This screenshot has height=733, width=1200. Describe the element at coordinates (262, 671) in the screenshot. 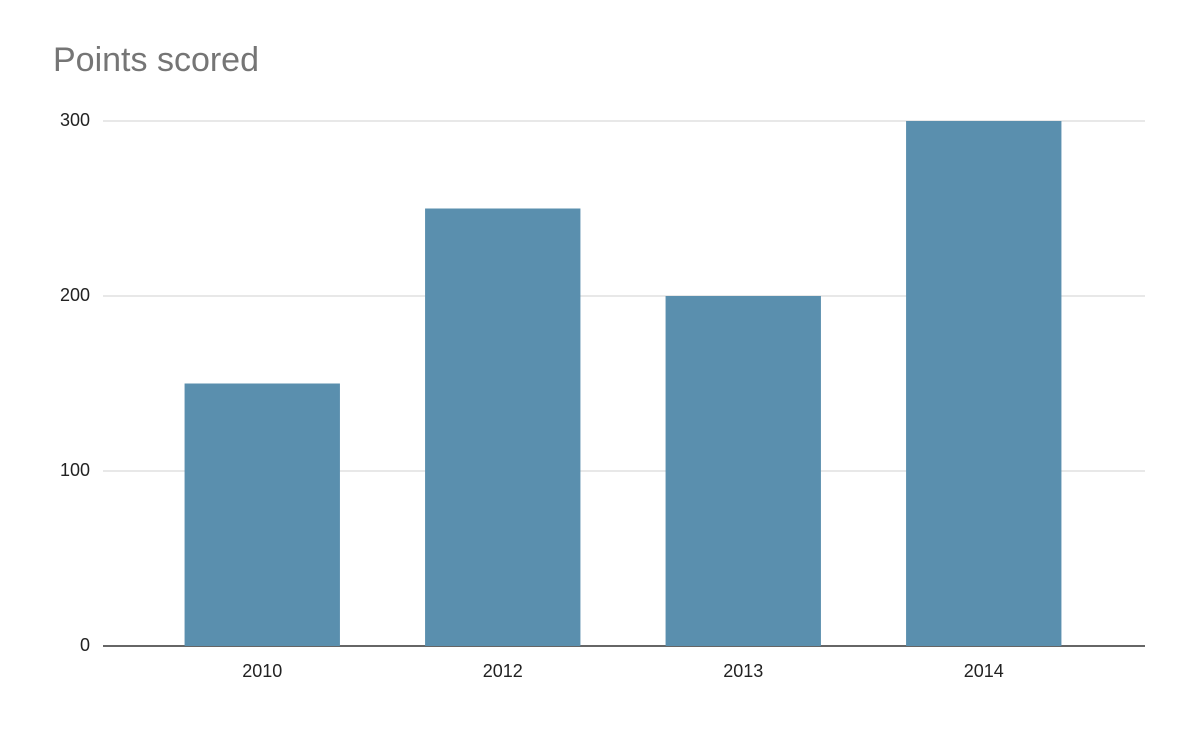

I see `x-tick-label: 2010` at that location.